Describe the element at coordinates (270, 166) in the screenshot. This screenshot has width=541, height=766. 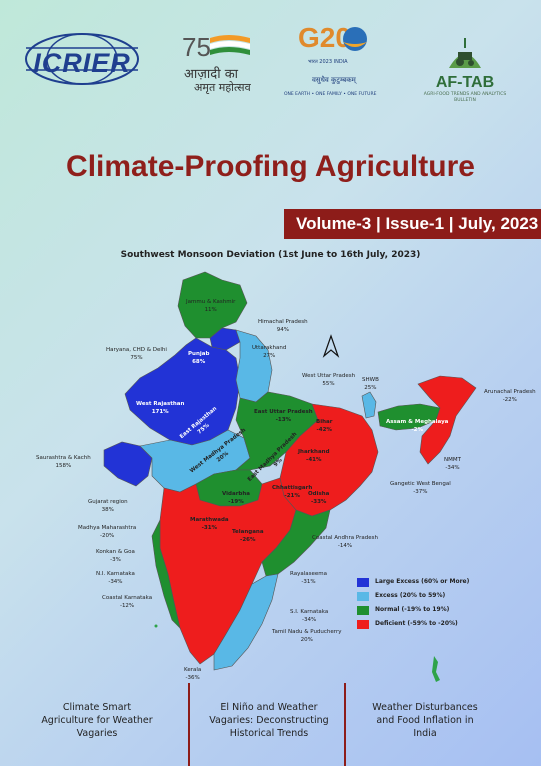
I see `page-title: Climate-Proofing Agriculture` at that location.